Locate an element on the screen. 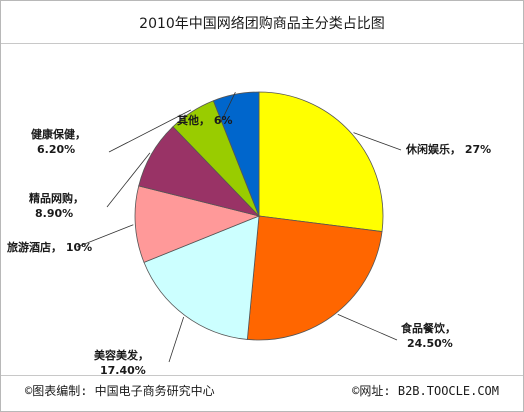 The height and width of the screenshot is (412, 524). chart-credit: ©图表编制: 中国电子商务研究中心 is located at coordinates (120, 391).